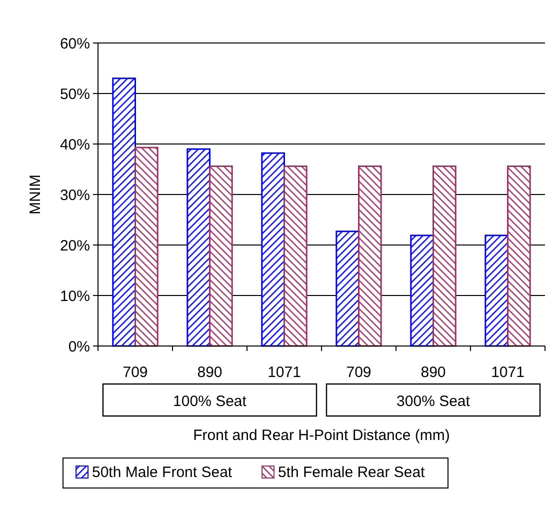 The width and height of the screenshot is (556, 523). Describe the element at coordinates (162, 472) in the screenshot. I see `legend-label: 50th Male Front Seat` at that location.